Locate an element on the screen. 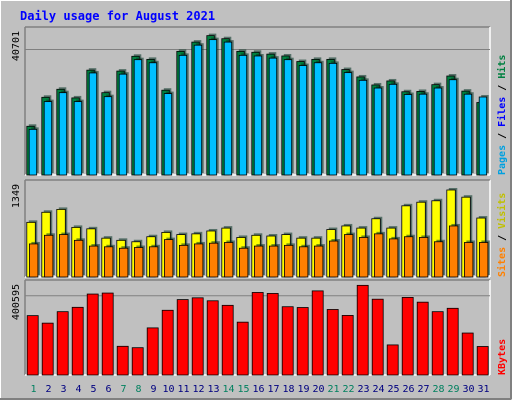 The width and height of the screenshot is (512, 400). y-max-label: 40701 is located at coordinates (16, 46).